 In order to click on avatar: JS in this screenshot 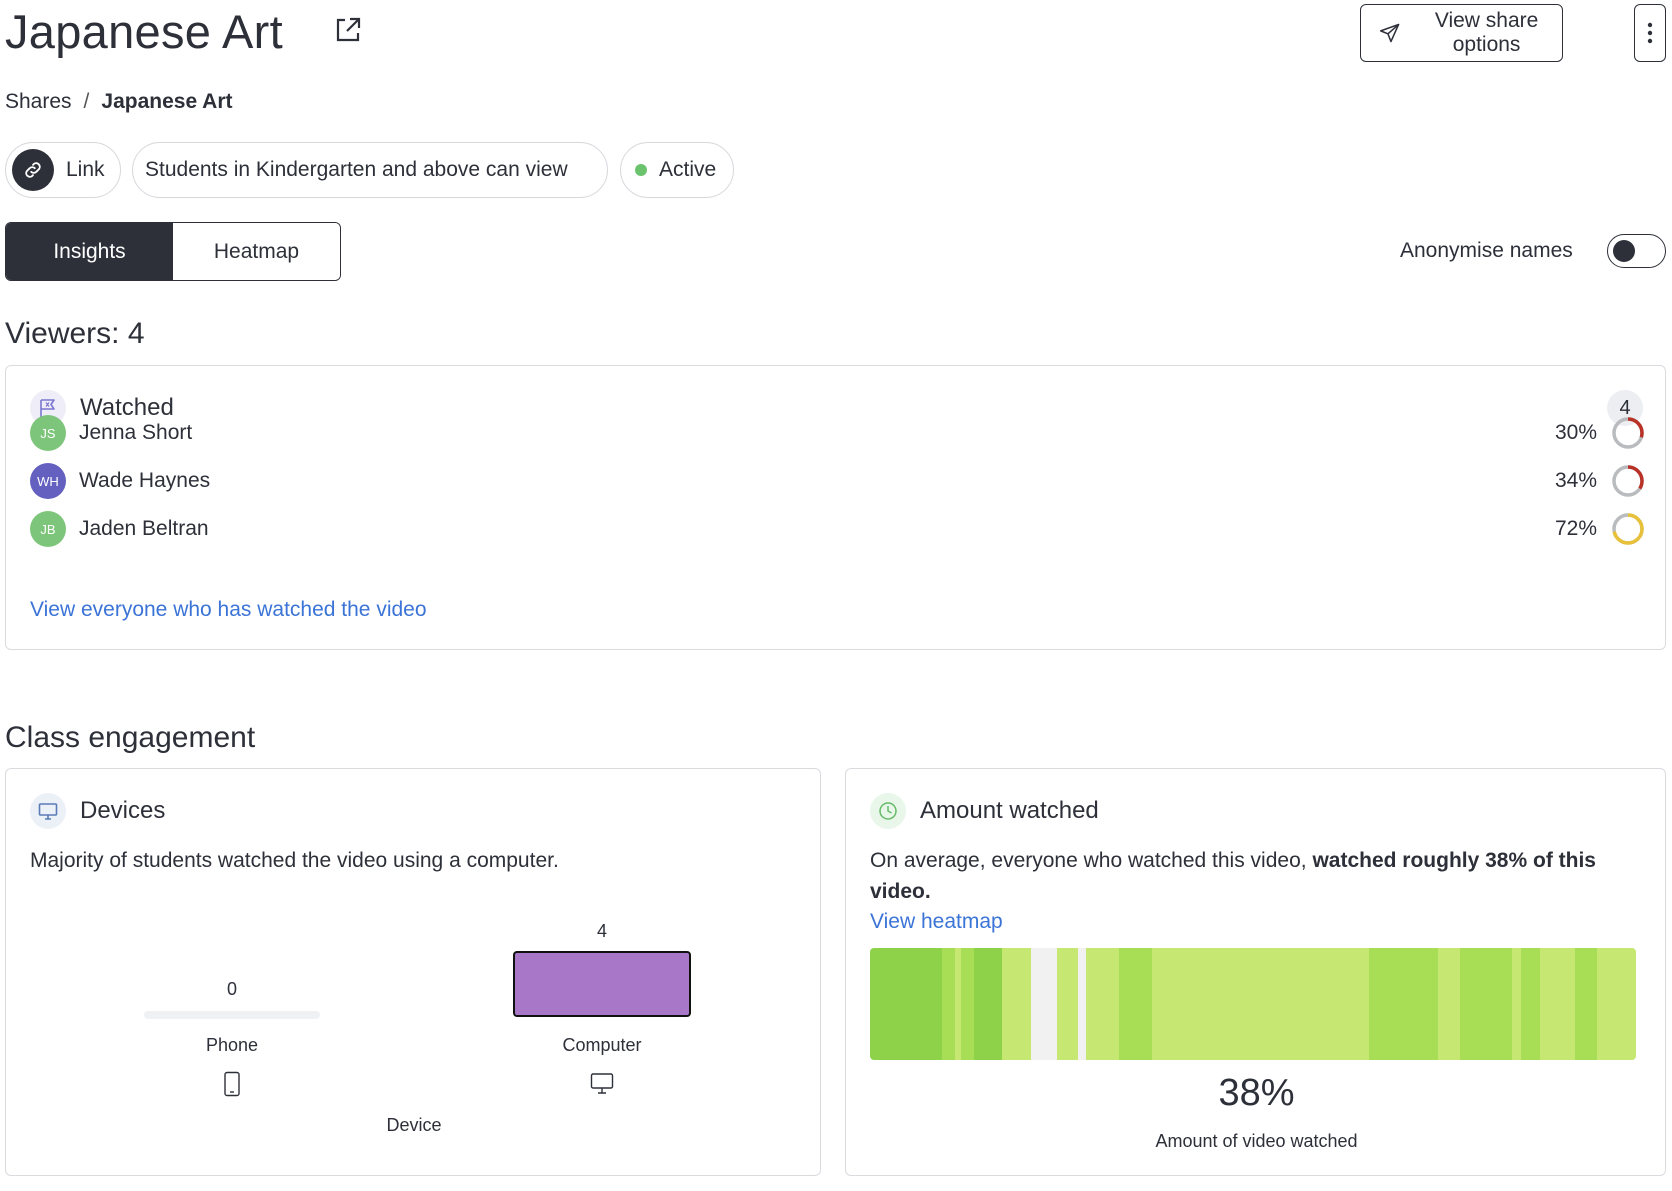, I will do `click(48, 433)`.